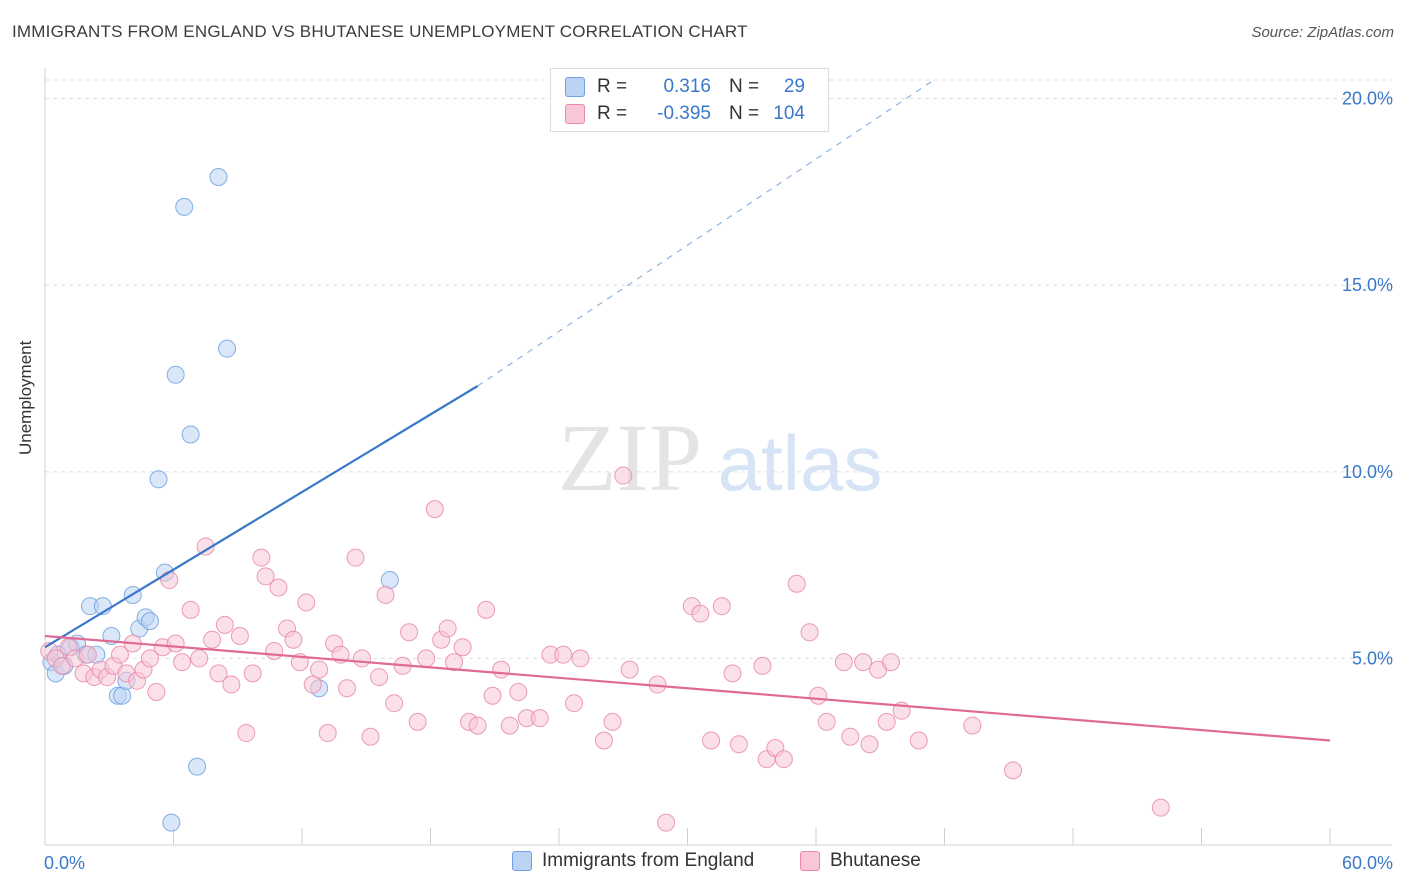 The image size is (1406, 892). I want to click on source-credit: Source: ZipAtlas.com, so click(1322, 32).